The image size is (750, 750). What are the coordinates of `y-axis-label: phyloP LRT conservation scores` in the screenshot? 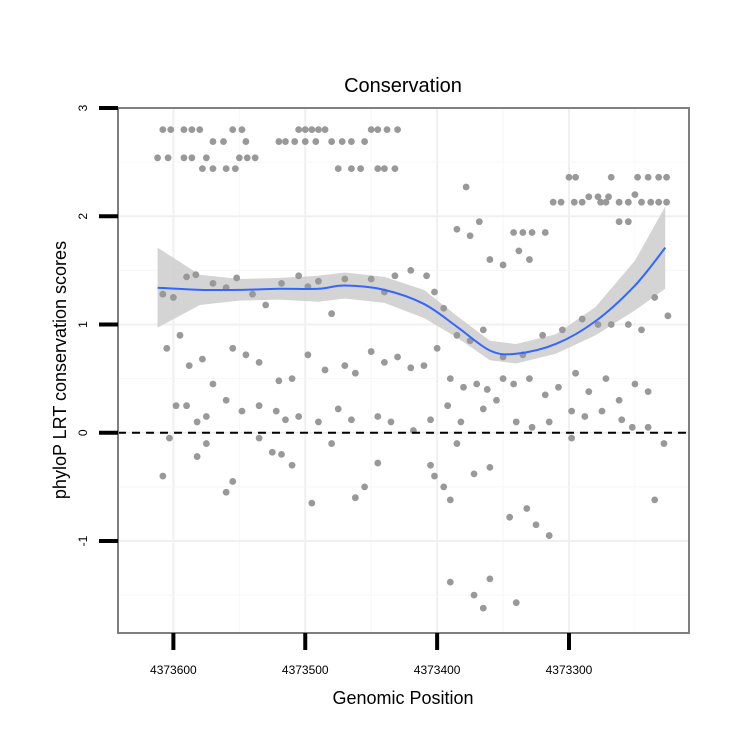 It's located at (60, 370).